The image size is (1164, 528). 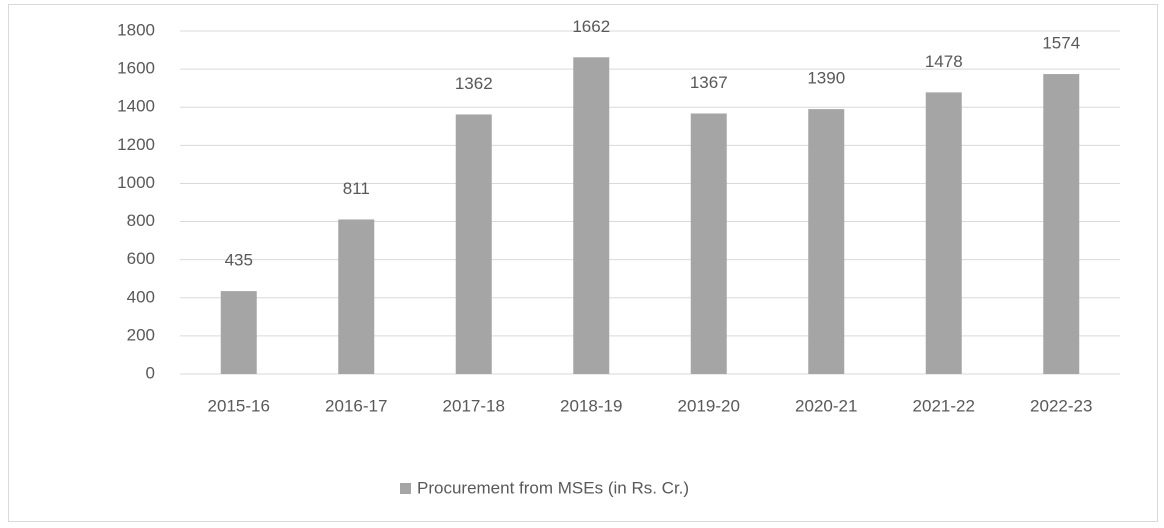 What do you see at coordinates (709, 405) in the screenshot?
I see `x-tick-label: 2019-20` at bounding box center [709, 405].